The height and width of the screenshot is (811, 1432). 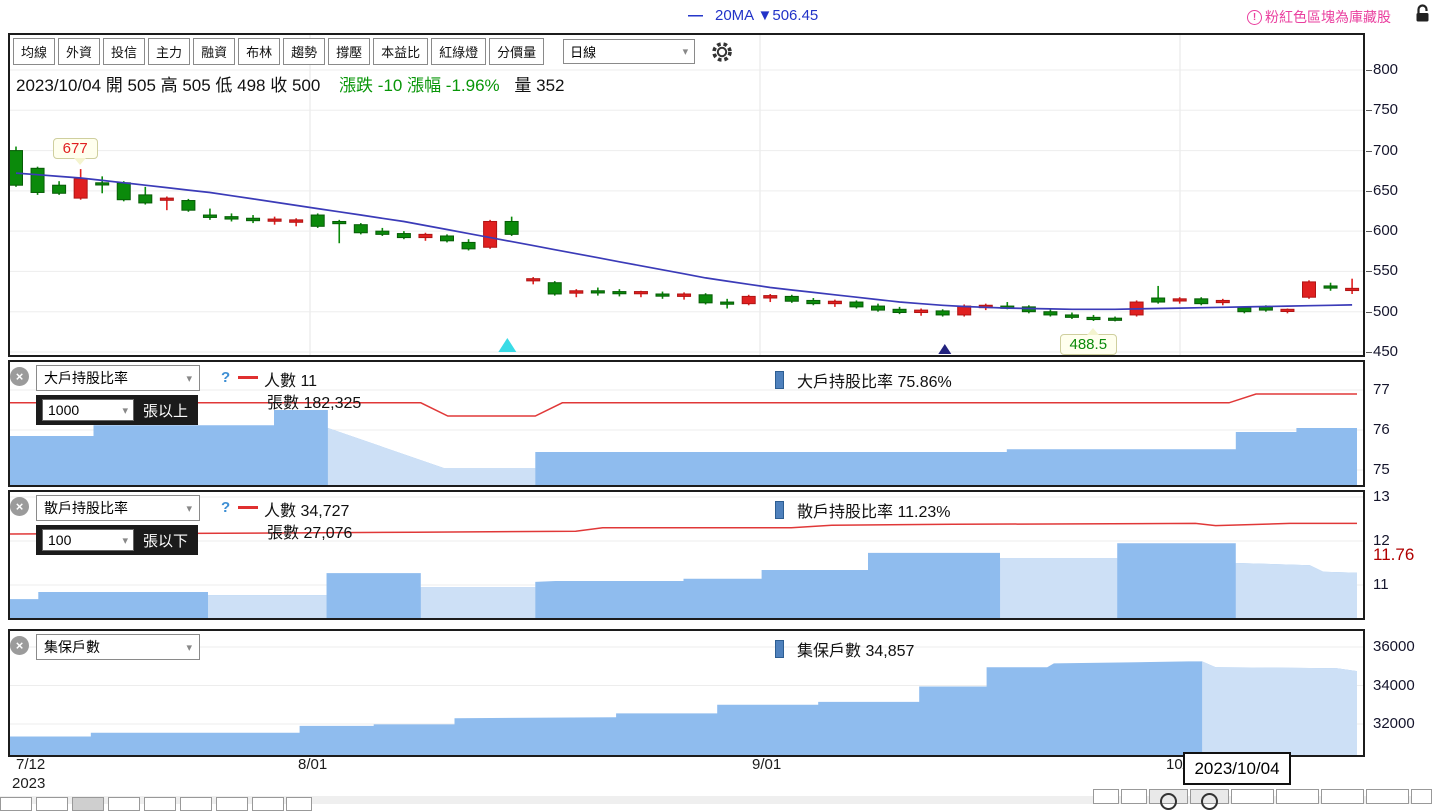 What do you see at coordinates (166, 411) in the screenshot?
I see `threshold-suffix: 張以上` at bounding box center [166, 411].